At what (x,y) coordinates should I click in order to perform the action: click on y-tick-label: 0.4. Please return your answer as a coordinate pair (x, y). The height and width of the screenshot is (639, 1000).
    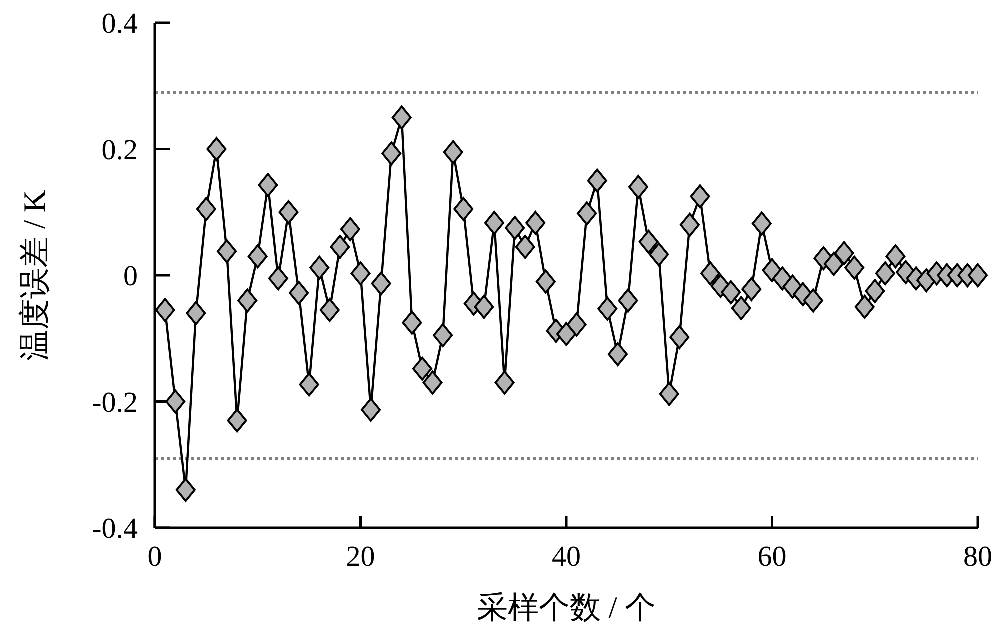
    Looking at the image, I should click on (120, 24).